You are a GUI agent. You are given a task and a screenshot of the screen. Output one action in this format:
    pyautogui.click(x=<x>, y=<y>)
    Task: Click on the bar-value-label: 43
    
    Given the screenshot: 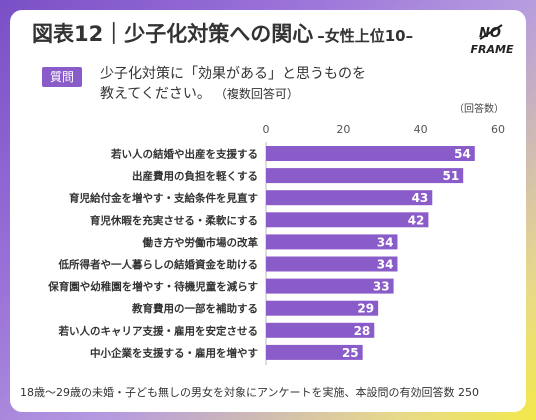 What is the action you would take?
    pyautogui.click(x=420, y=198)
    